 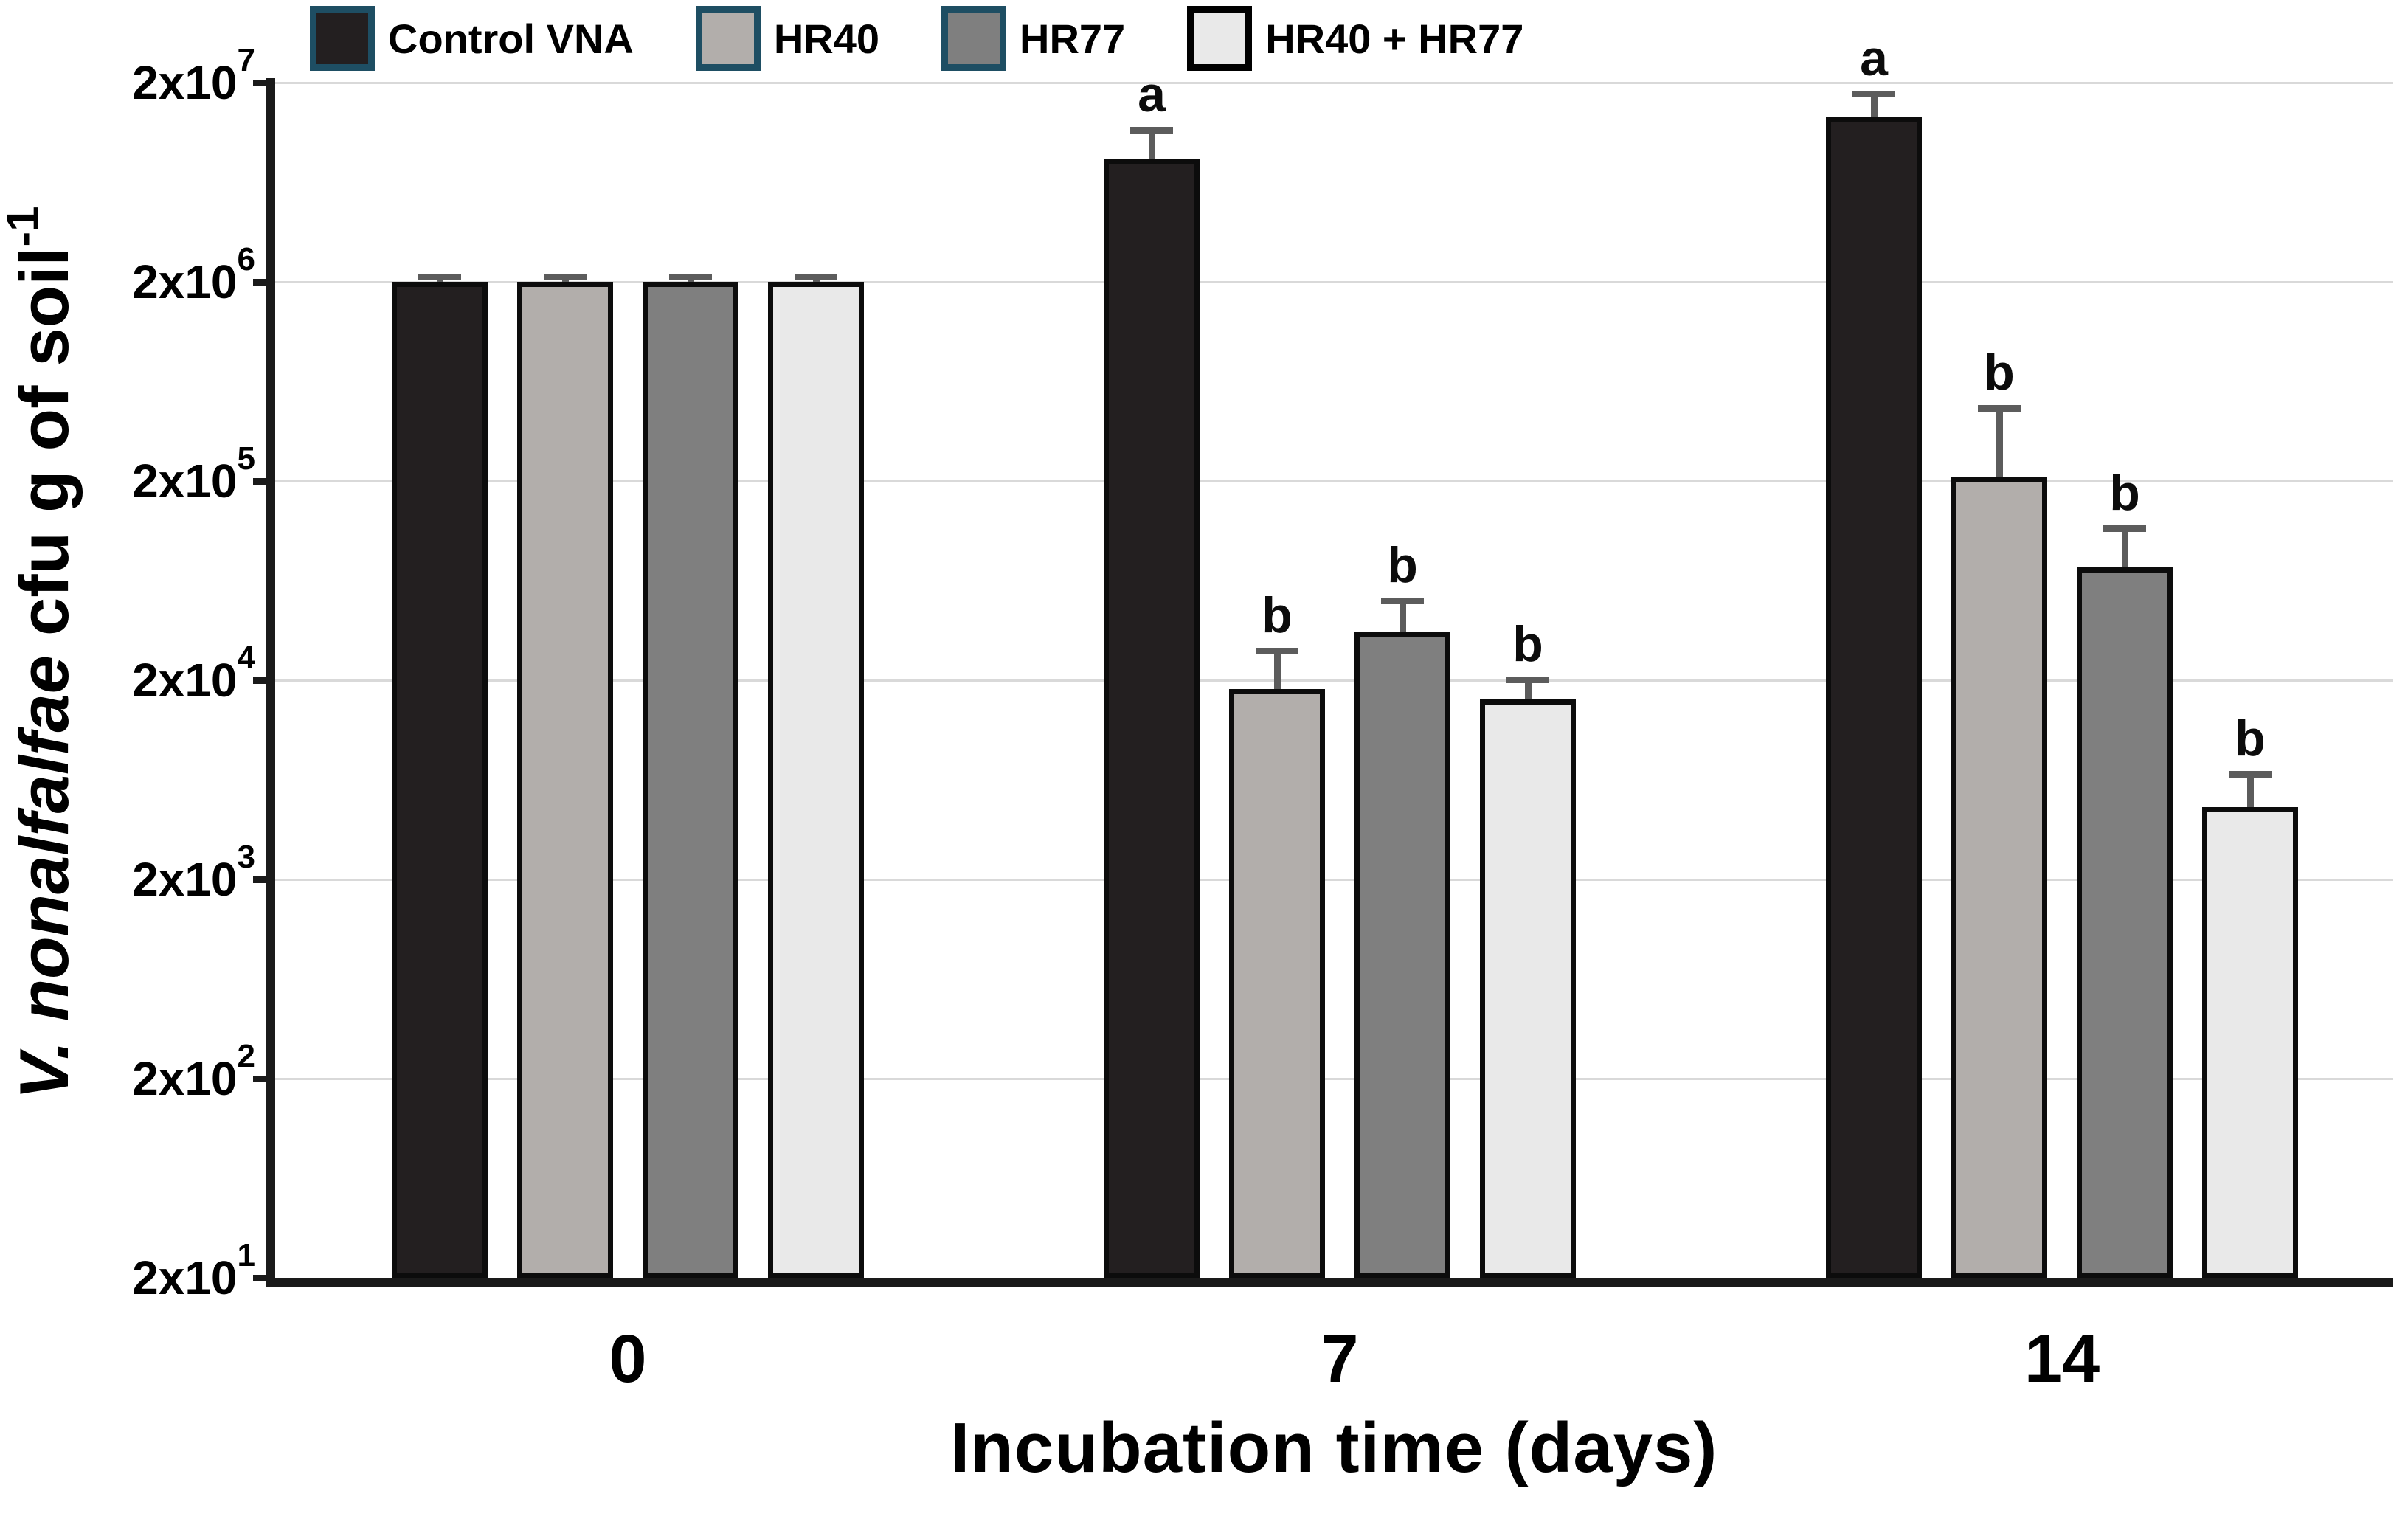 I want to click on gridline-2x10e2, so click(x=1334, y=1079).